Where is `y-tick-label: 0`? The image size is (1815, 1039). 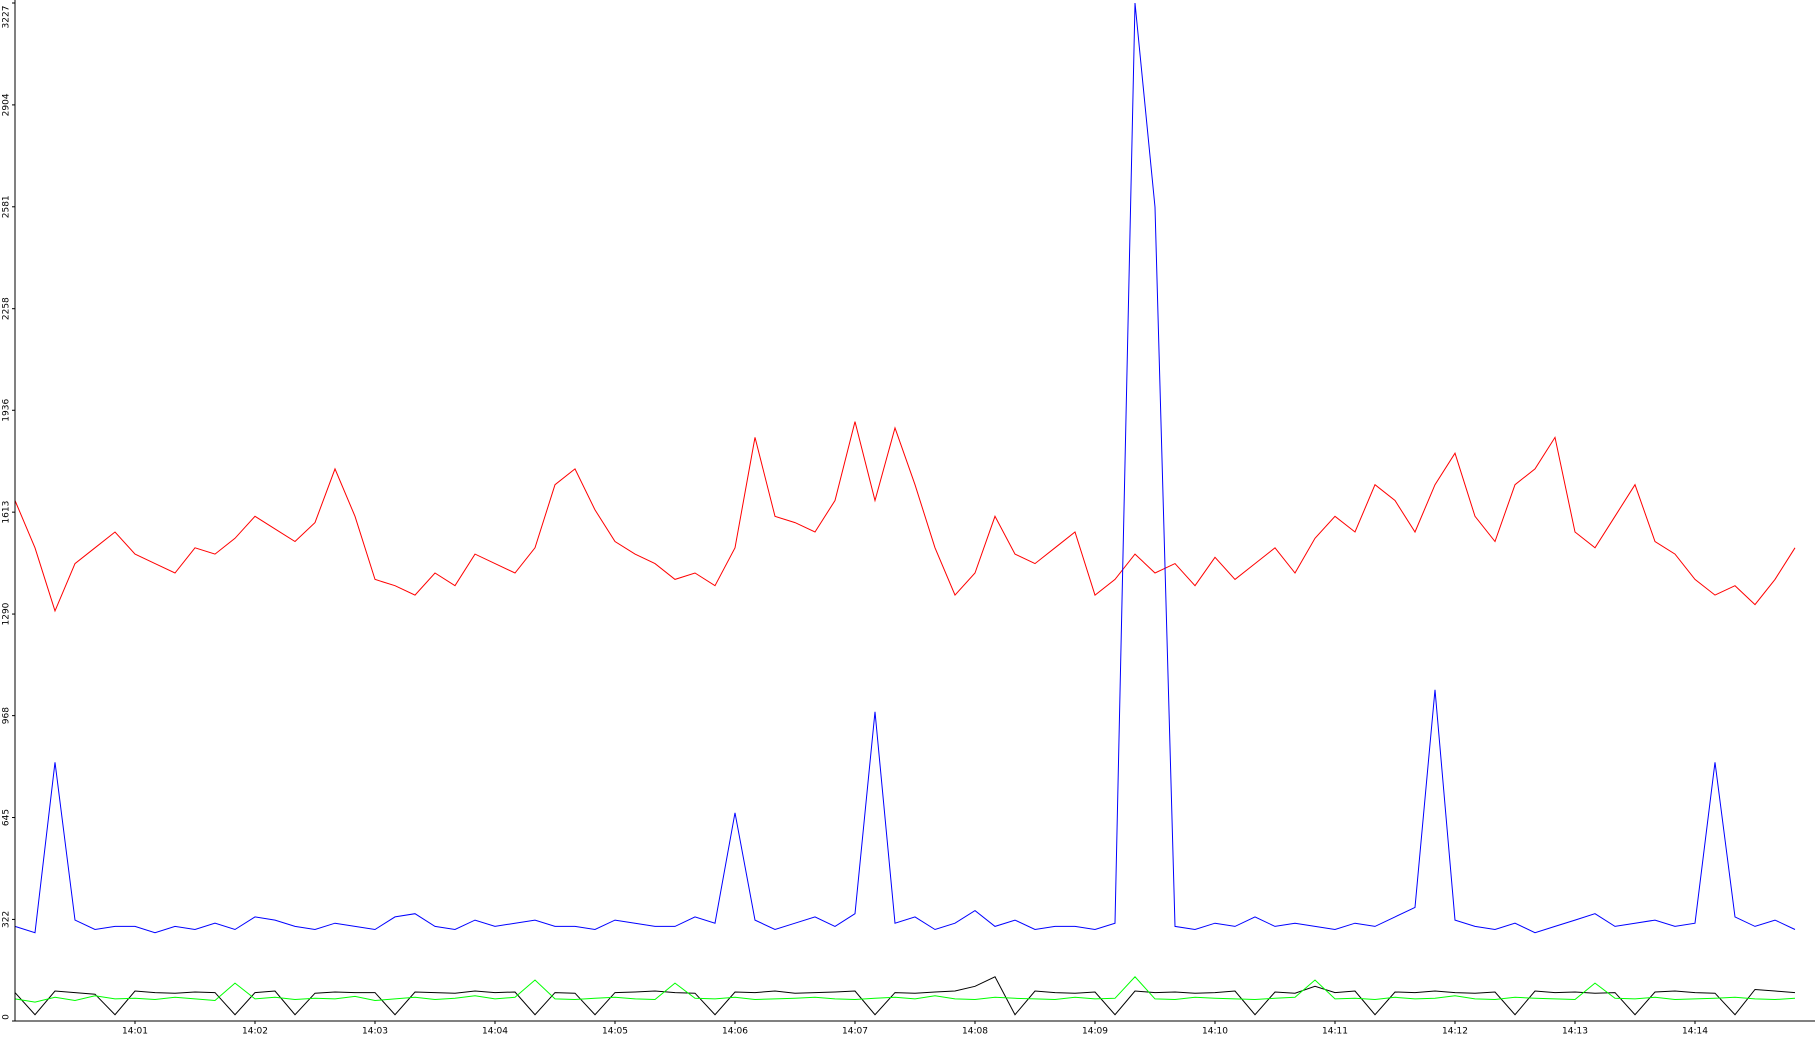
y-tick-label: 0 is located at coordinates (7, 1017).